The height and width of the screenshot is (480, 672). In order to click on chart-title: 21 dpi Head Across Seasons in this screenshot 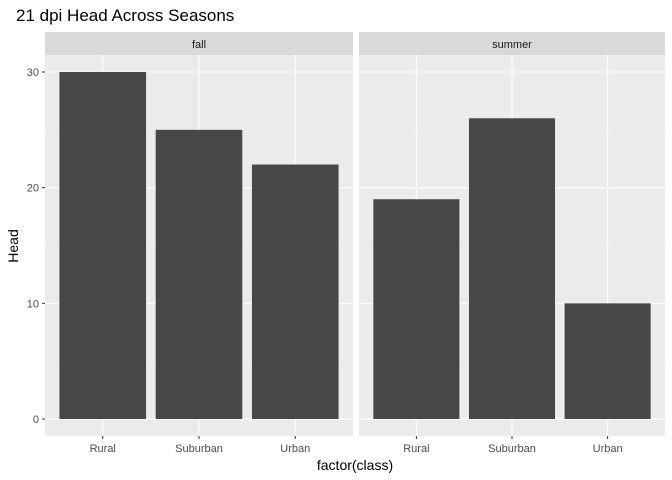, I will do `click(125, 15)`.